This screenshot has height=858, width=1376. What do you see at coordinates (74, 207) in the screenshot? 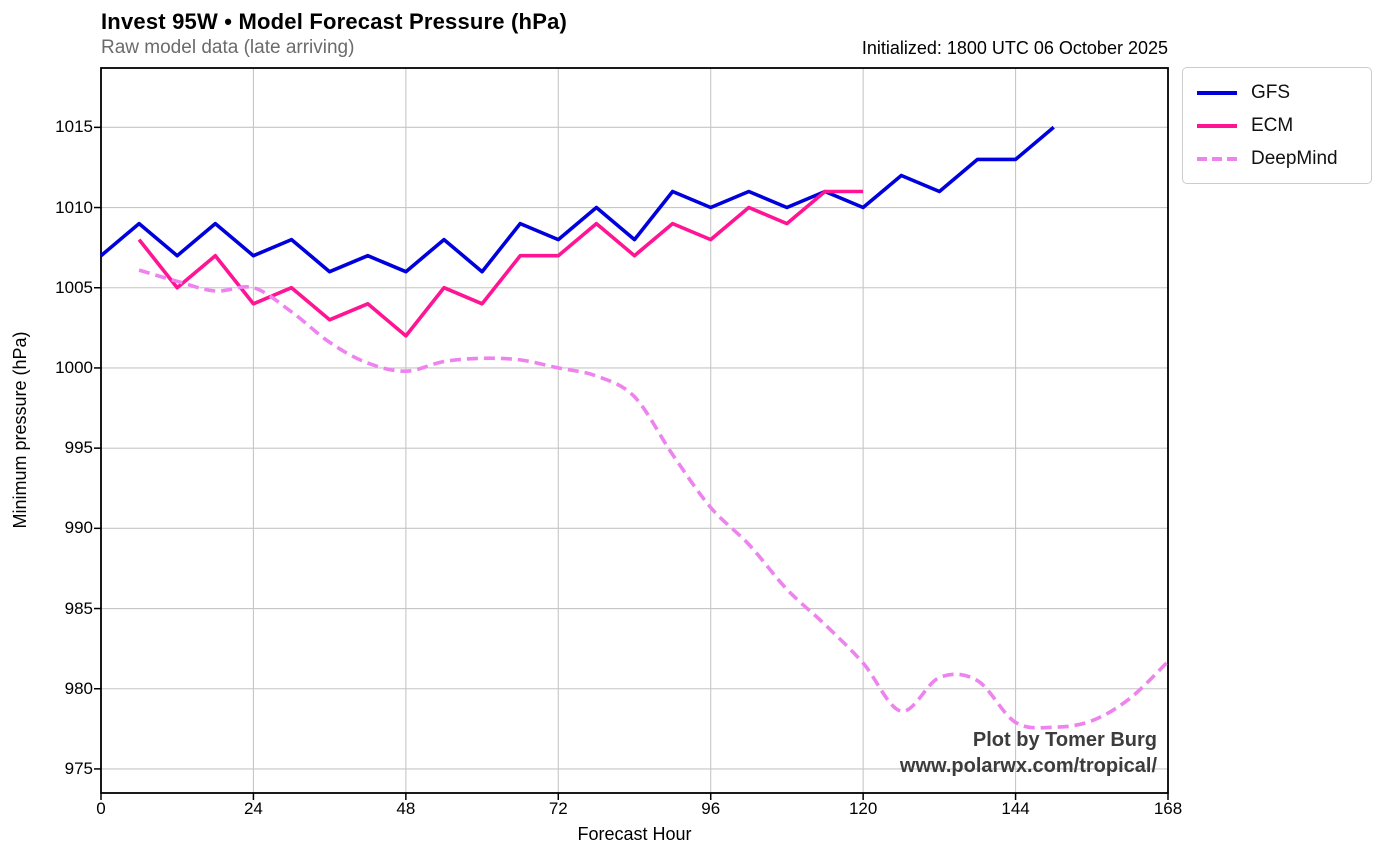
I see `y-tick-label: 1010` at bounding box center [74, 207].